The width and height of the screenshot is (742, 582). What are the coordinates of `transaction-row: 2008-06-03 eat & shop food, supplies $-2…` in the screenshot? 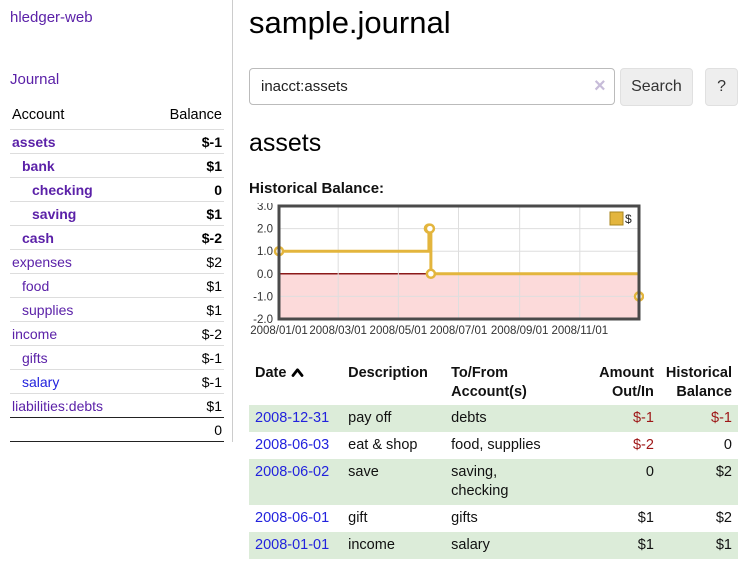 It's located at (493, 445).